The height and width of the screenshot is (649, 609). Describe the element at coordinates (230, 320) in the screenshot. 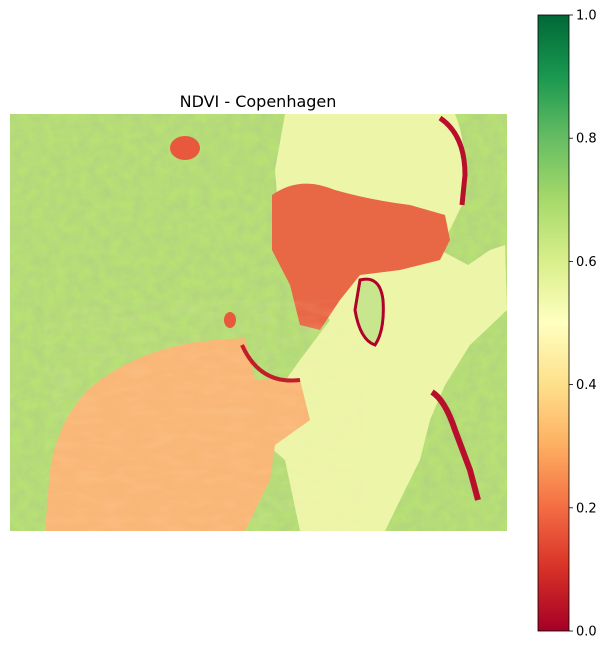

I see `lake-small` at that location.